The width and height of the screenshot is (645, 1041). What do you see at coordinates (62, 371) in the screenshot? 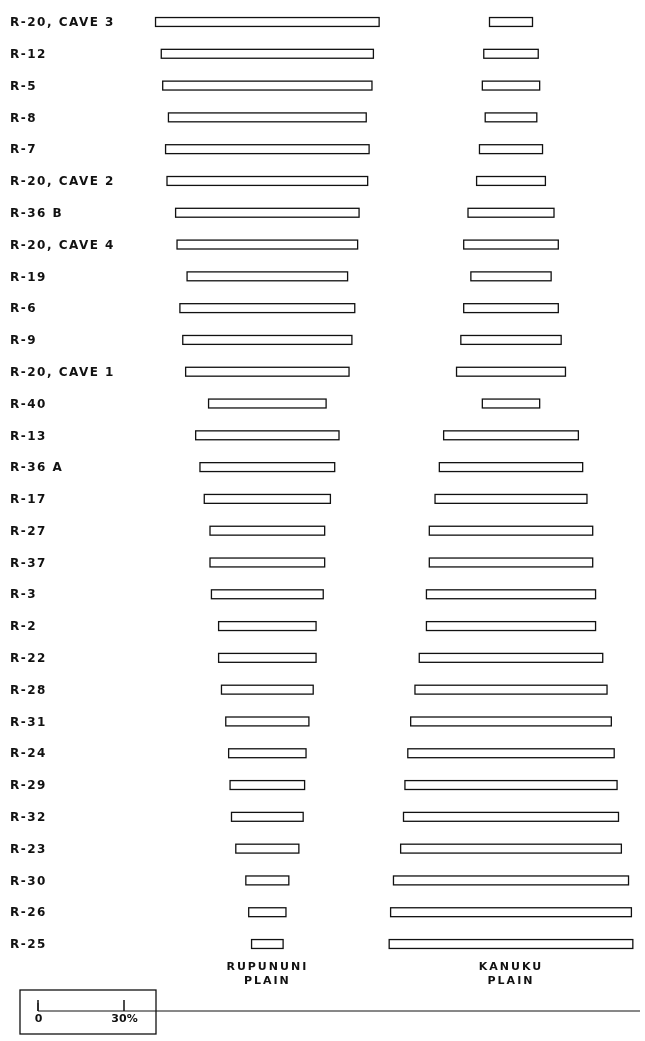
I see `y-tick-label: R-20, CAVE 1` at bounding box center [62, 371].